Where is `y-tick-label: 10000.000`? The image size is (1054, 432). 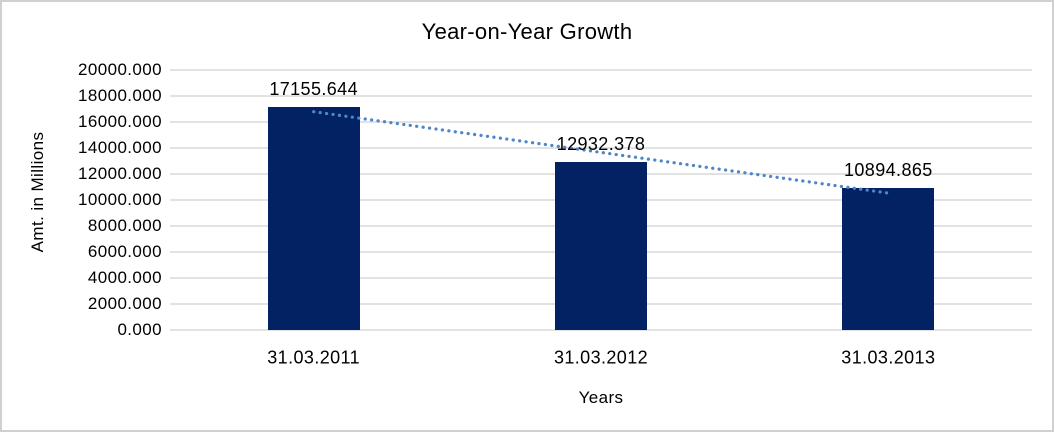 y-tick-label: 10000.000 is located at coordinates (120, 199).